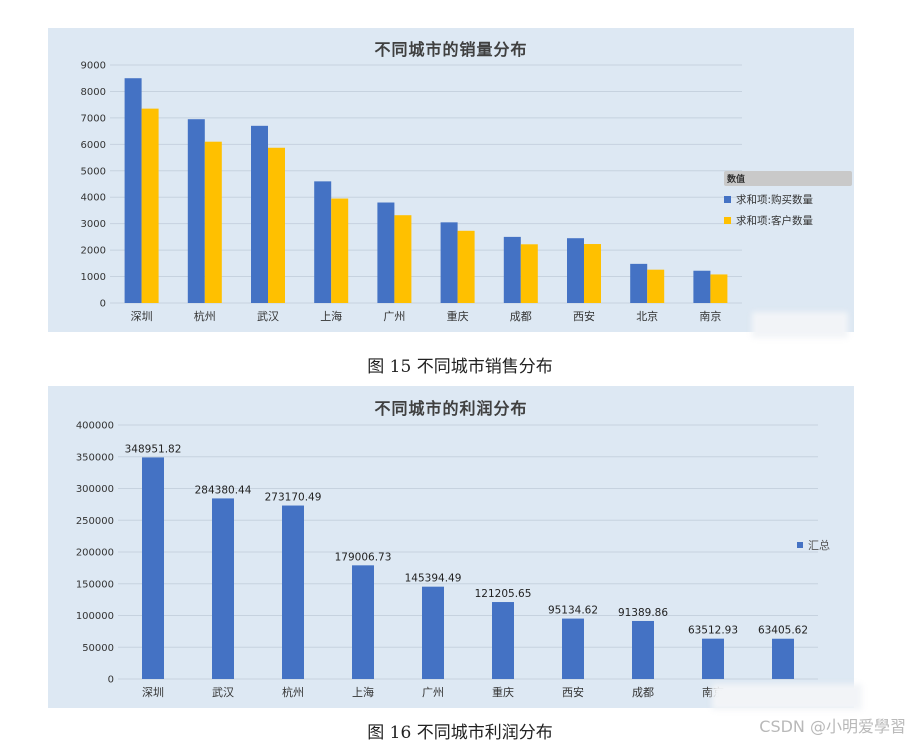 This screenshot has width=920, height=743. What do you see at coordinates (95, 457) in the screenshot?
I see `y-tick-label: 350000` at bounding box center [95, 457].